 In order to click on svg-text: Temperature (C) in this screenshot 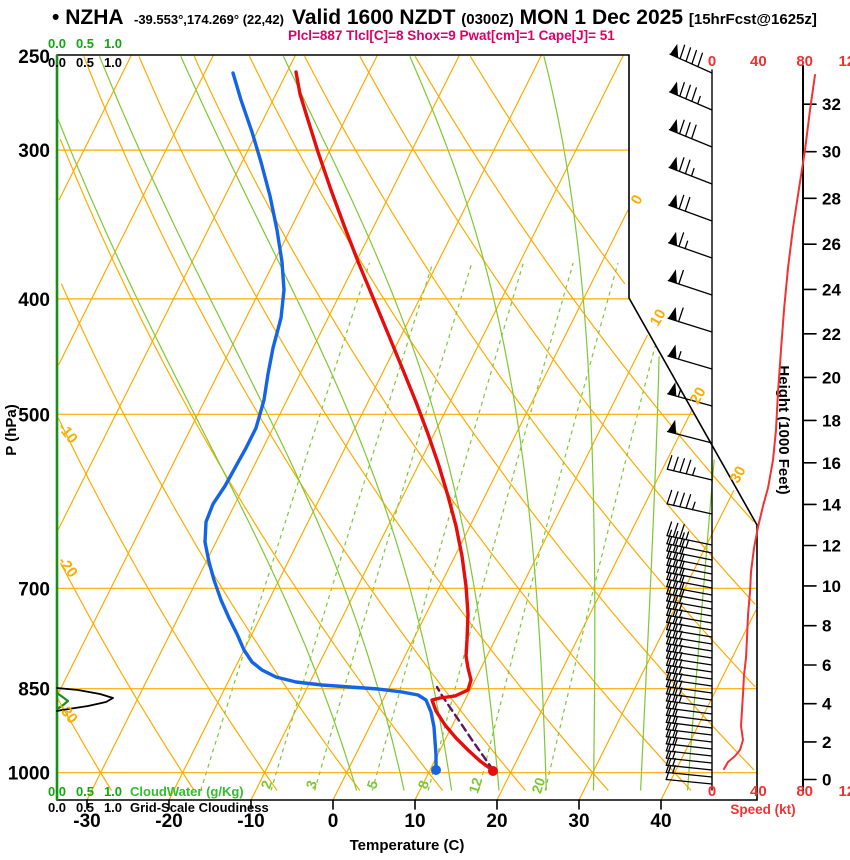, I will do `click(407, 845)`.